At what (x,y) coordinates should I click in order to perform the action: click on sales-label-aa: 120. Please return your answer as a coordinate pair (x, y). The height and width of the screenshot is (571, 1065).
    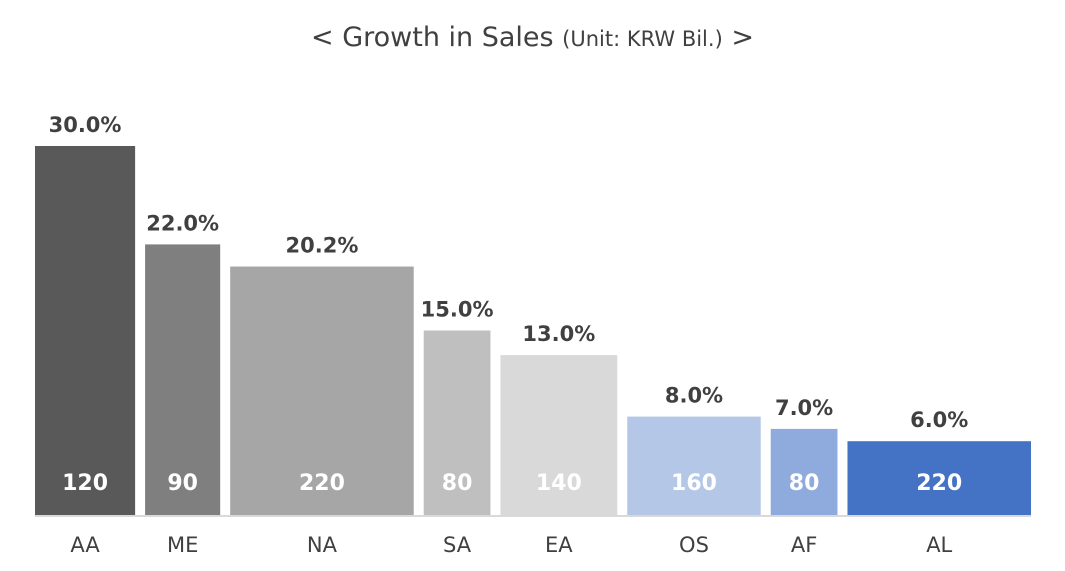
    Looking at the image, I should click on (85, 483).